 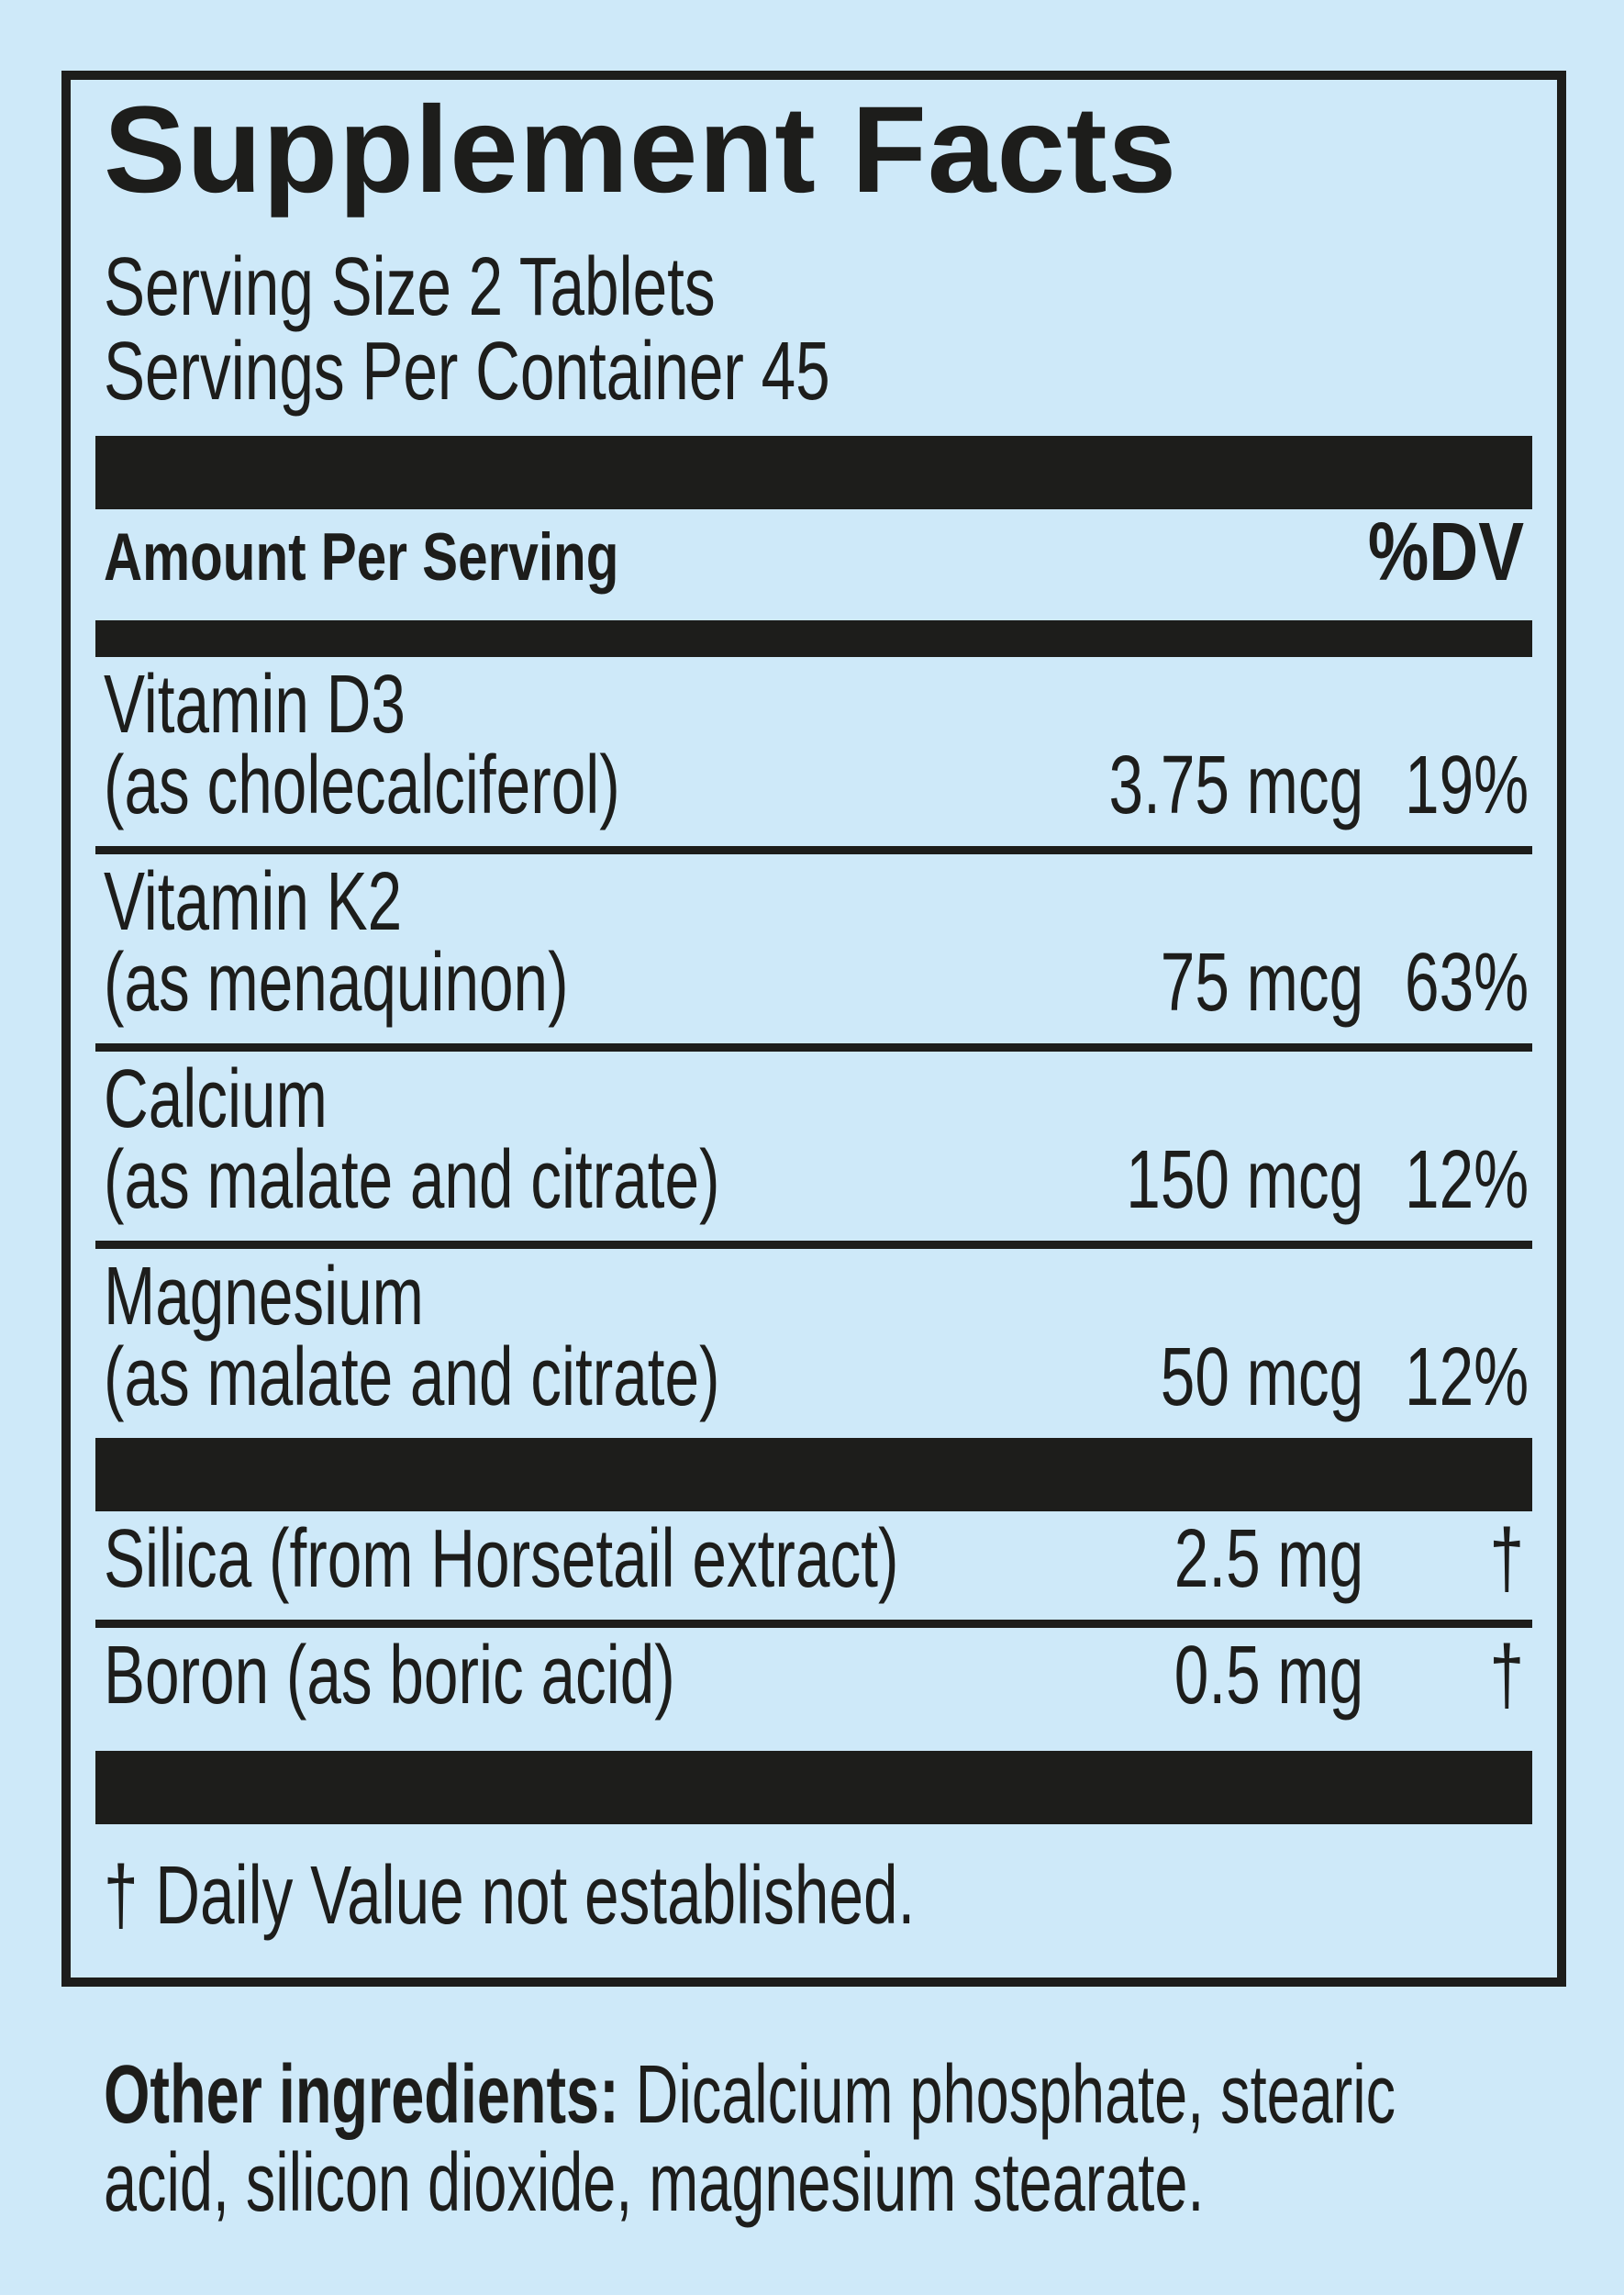 What do you see at coordinates (1261, 983) in the screenshot?
I see `nutrient-amount: 75 mcg` at bounding box center [1261, 983].